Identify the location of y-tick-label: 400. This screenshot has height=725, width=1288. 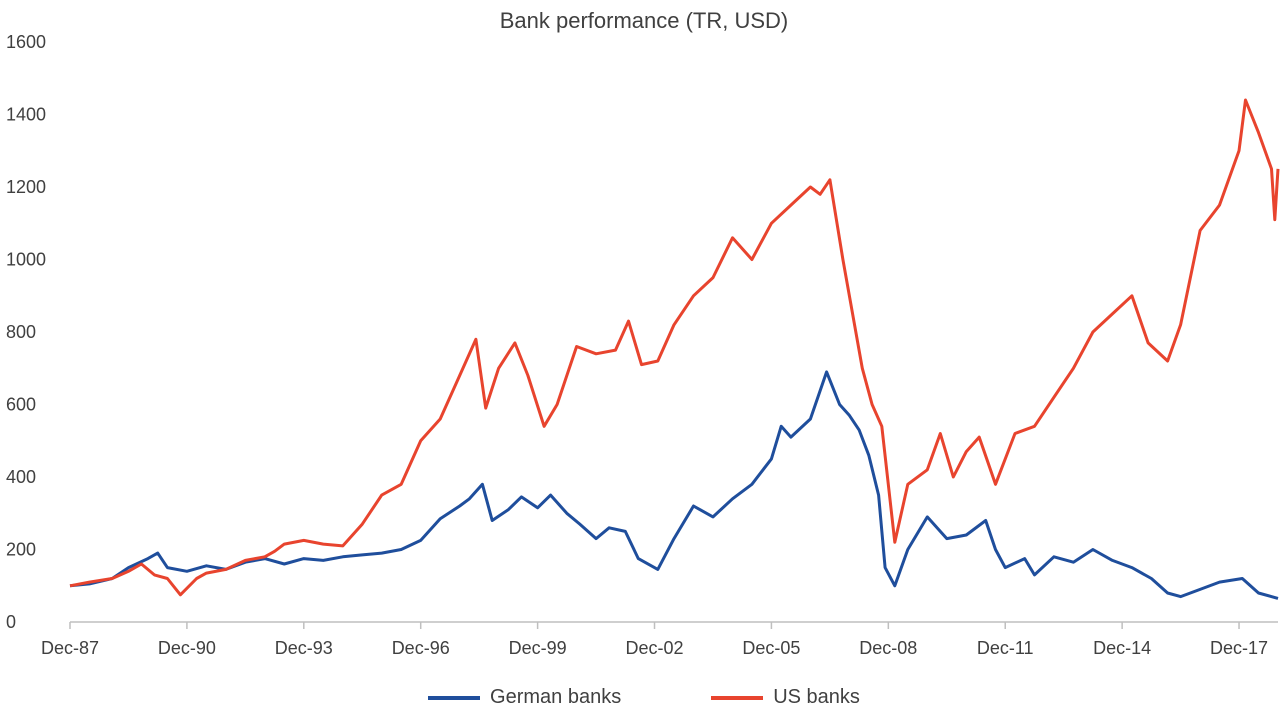
(21, 477).